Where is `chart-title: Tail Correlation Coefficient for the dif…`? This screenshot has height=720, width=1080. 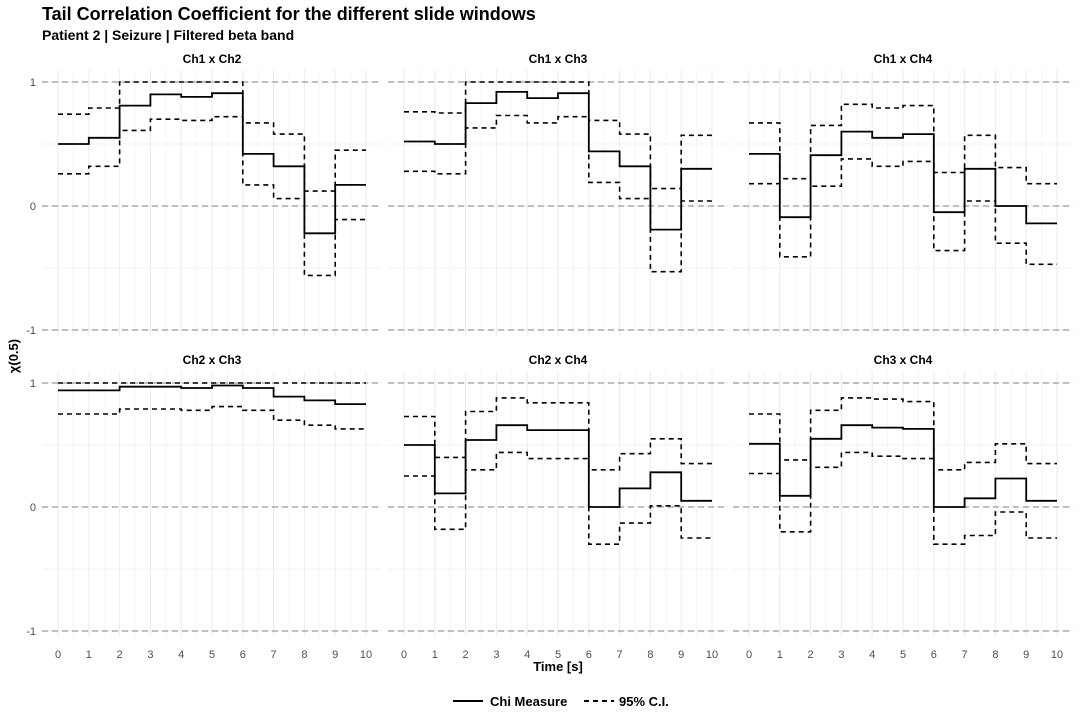
chart-title: Tail Correlation Coefficient for the dif… is located at coordinates (289, 14).